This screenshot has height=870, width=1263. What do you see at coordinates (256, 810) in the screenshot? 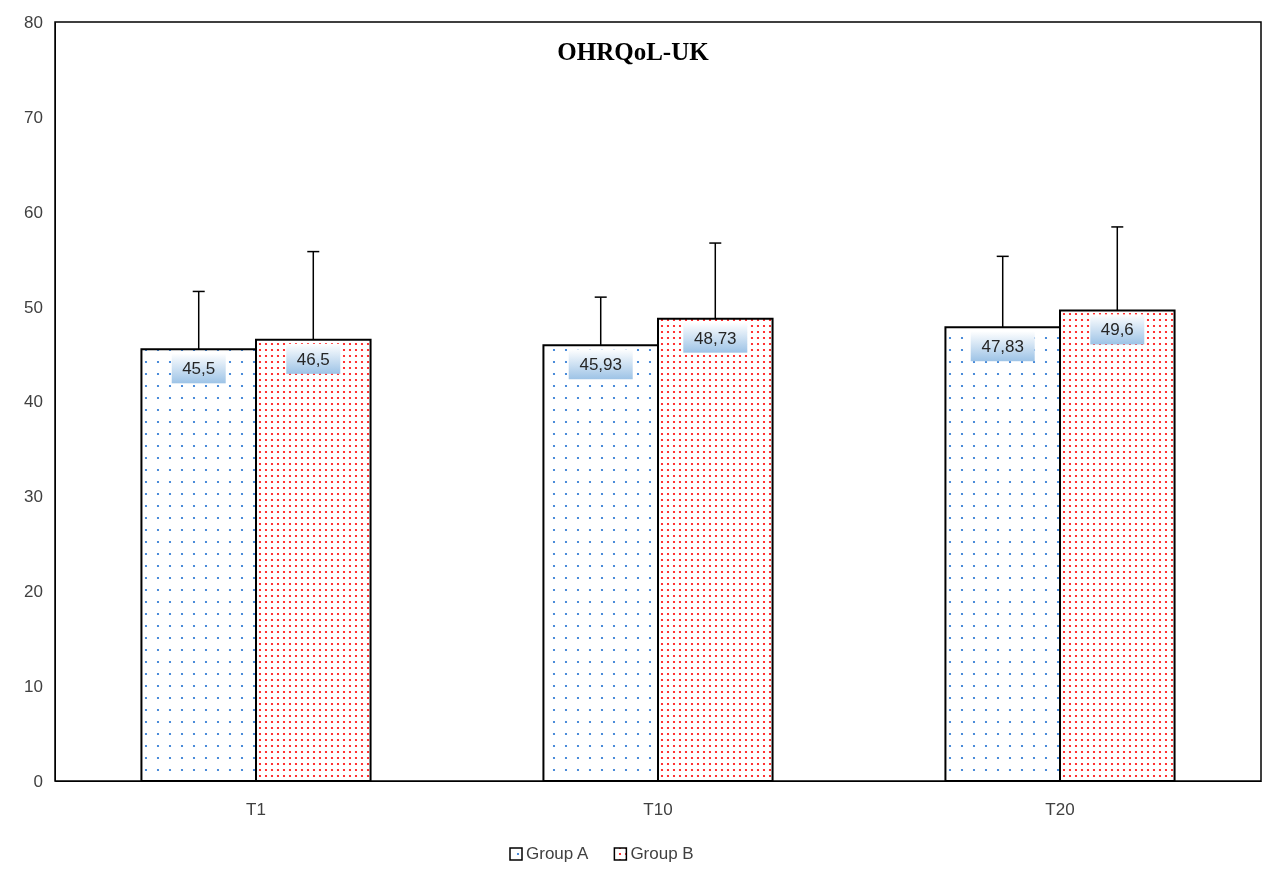
I see `x-tick-label: T1` at bounding box center [256, 810].